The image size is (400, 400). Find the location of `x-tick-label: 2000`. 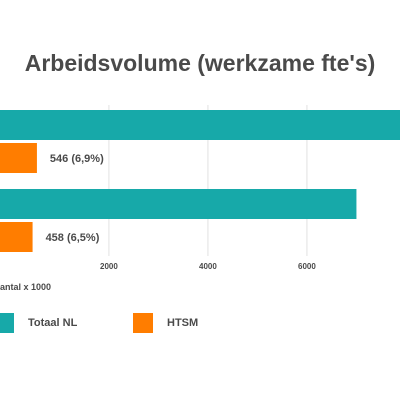

x-tick-label: 2000 is located at coordinates (109, 266).